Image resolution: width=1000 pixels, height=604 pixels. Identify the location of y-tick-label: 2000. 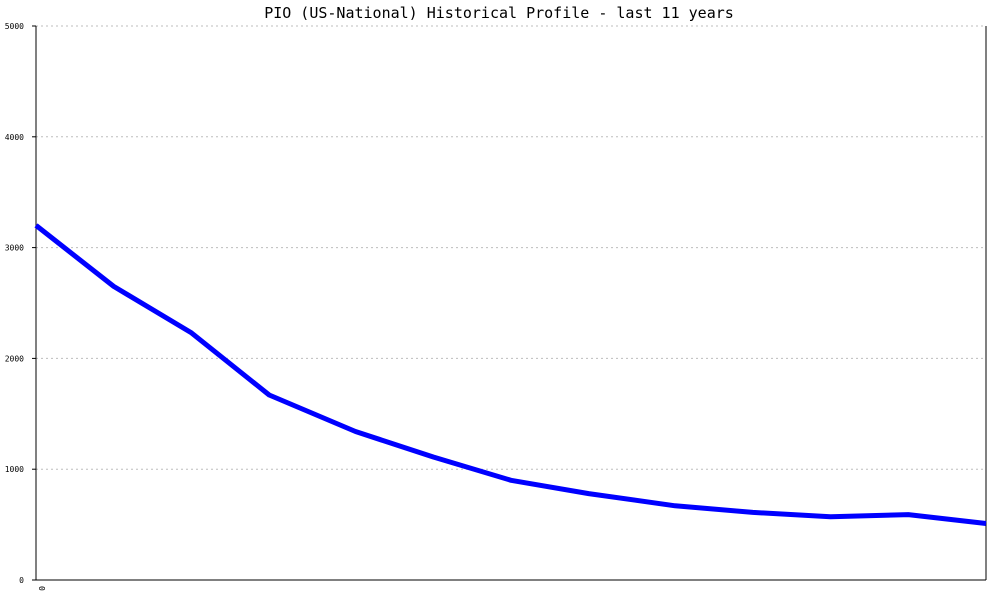
(14, 358).